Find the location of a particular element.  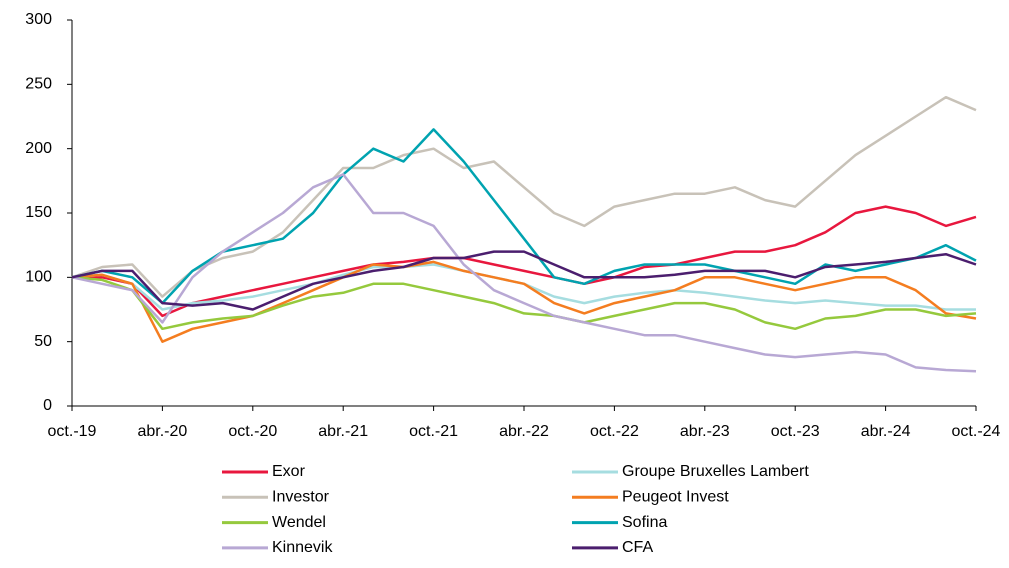

y-tick-label: 0 is located at coordinates (47, 405).